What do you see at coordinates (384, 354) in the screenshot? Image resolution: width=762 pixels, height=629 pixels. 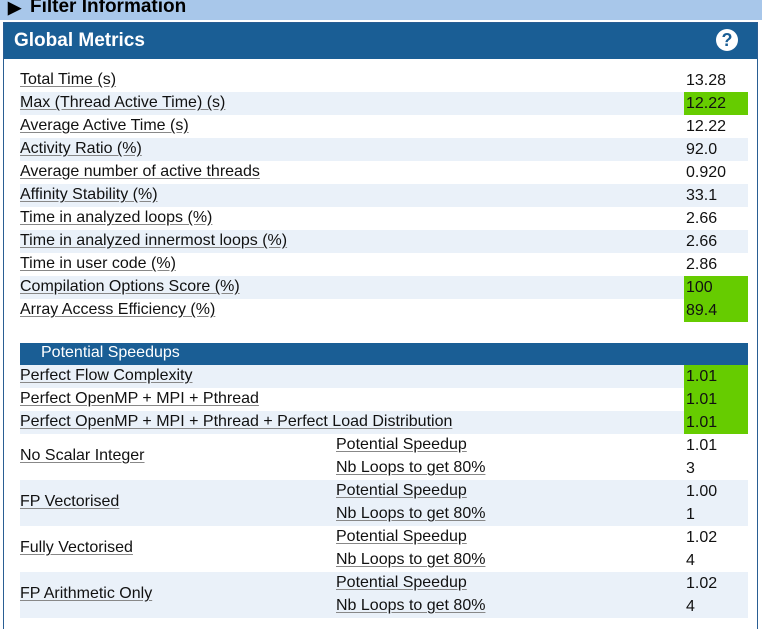 I see `potential-speedups-header: Potential Speedups` at bounding box center [384, 354].